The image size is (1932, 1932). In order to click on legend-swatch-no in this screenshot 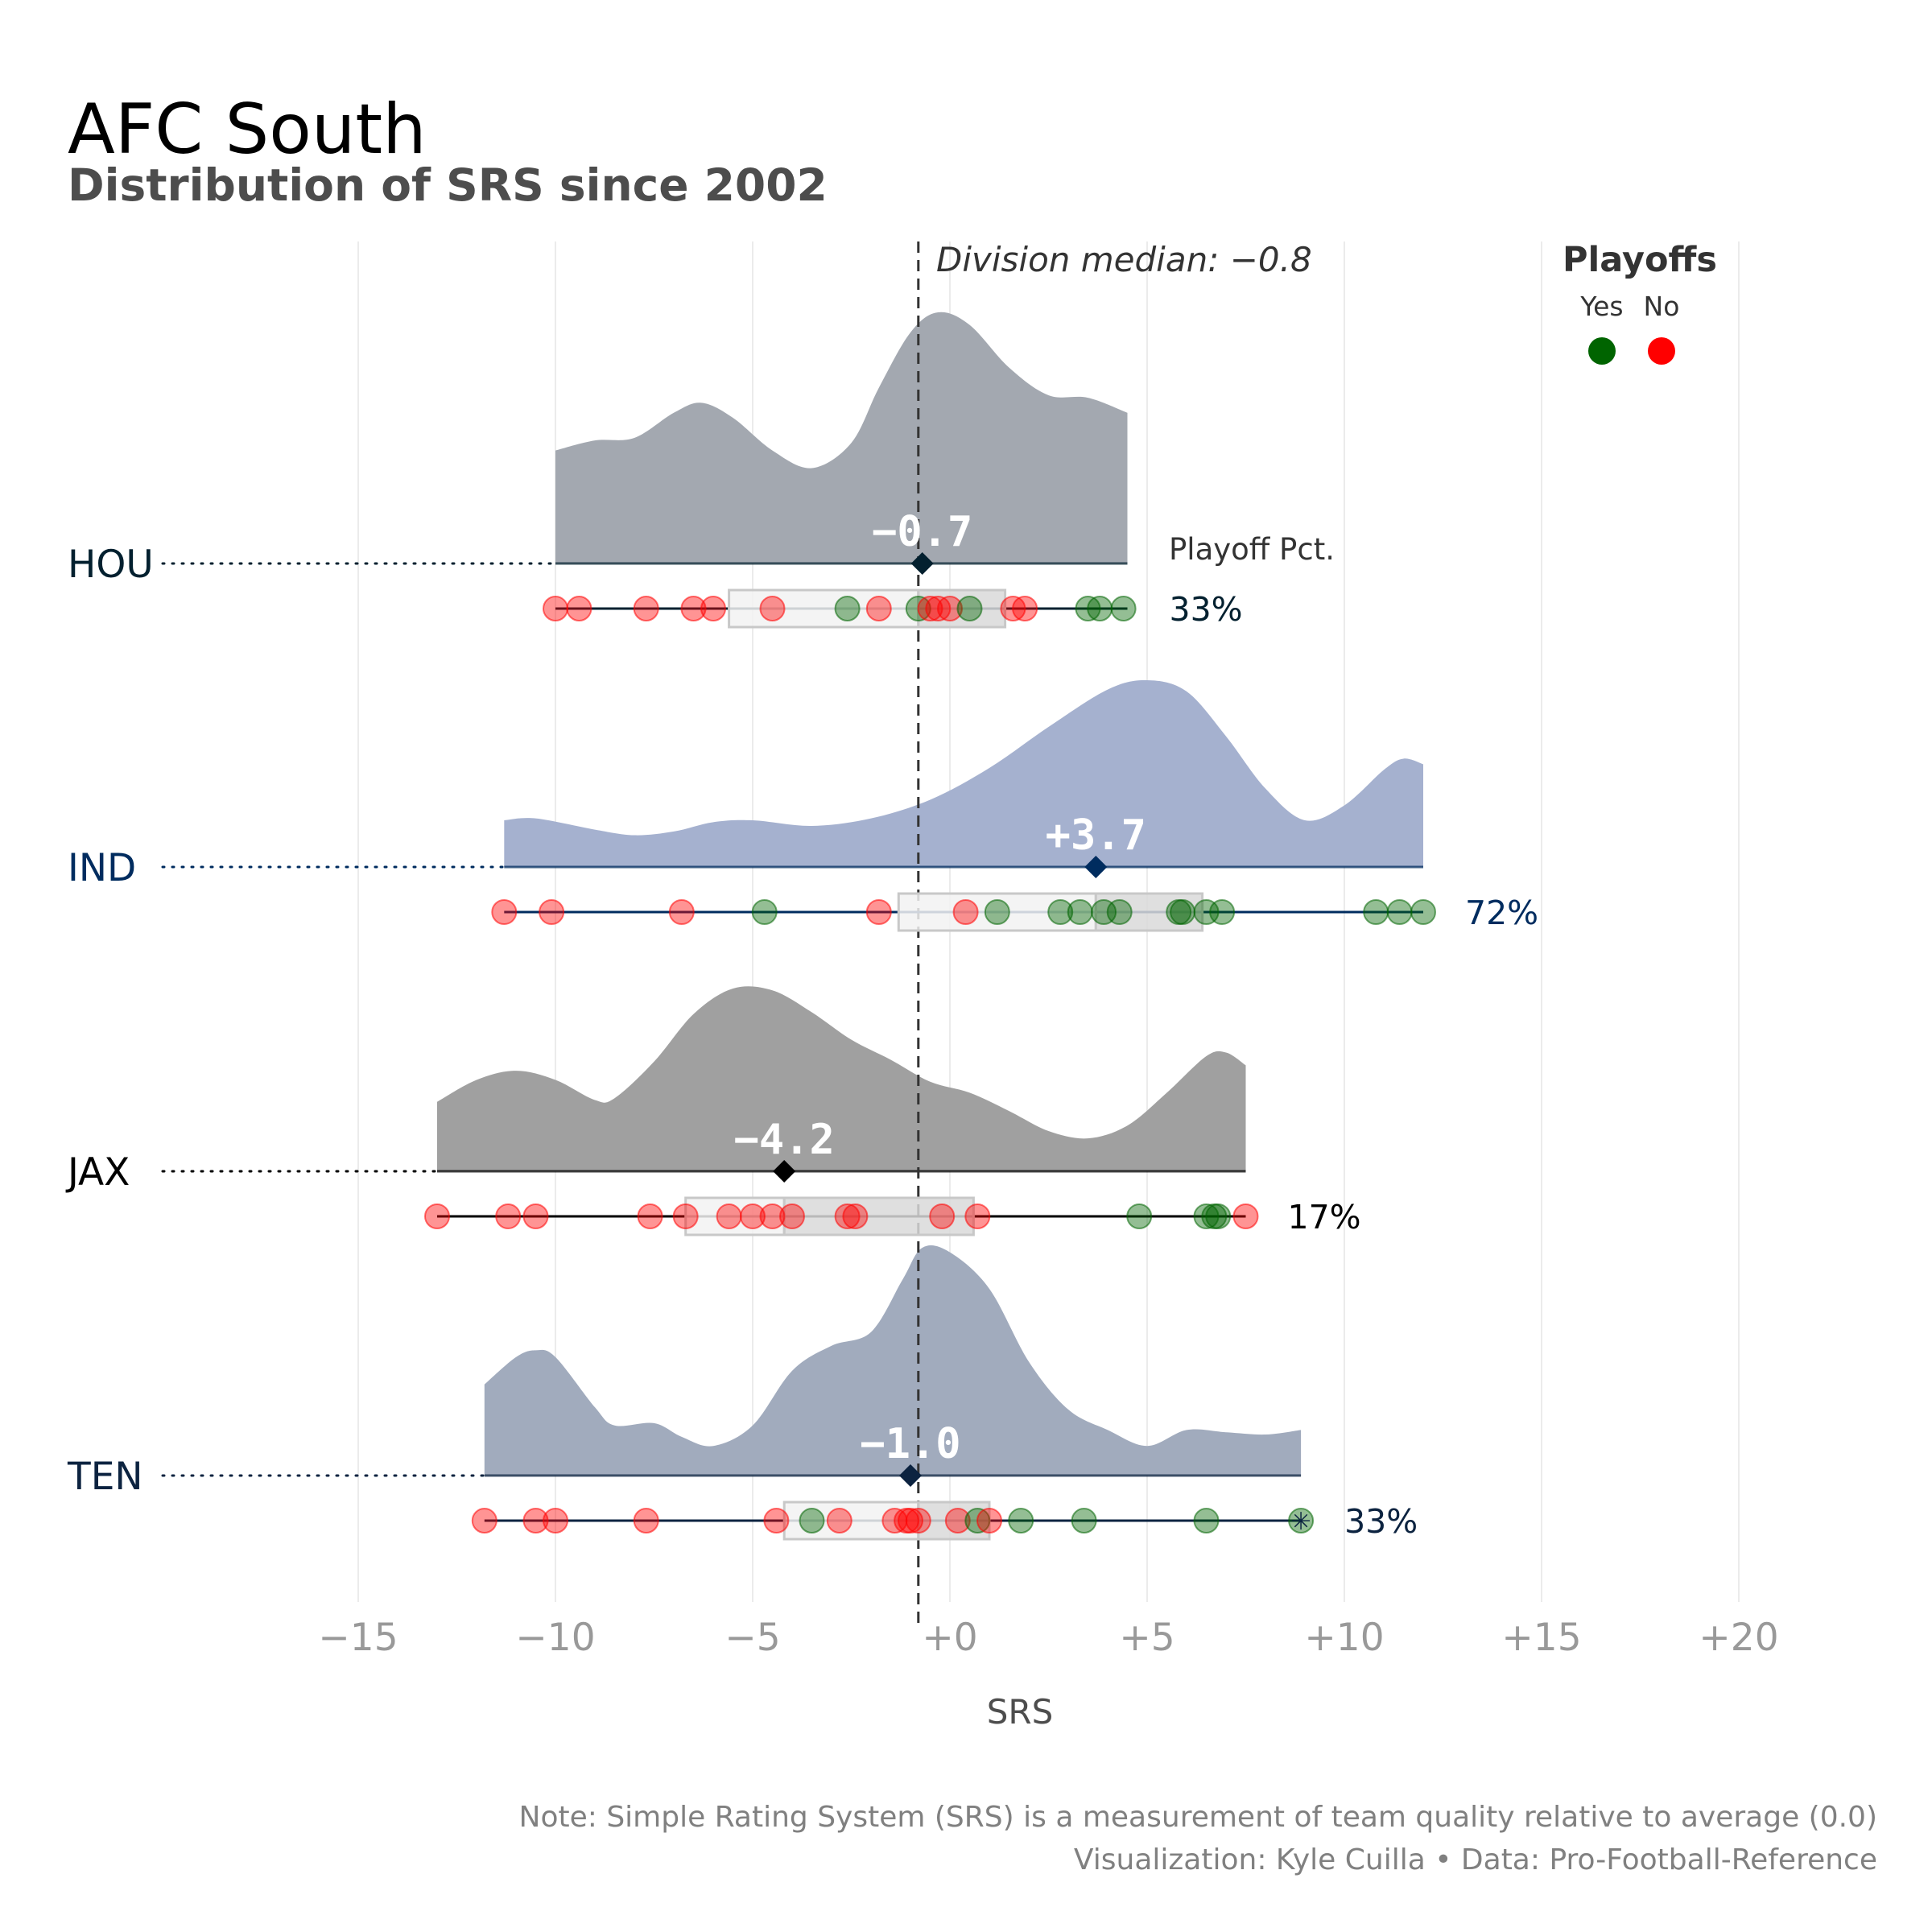, I will do `click(1661, 351)`.